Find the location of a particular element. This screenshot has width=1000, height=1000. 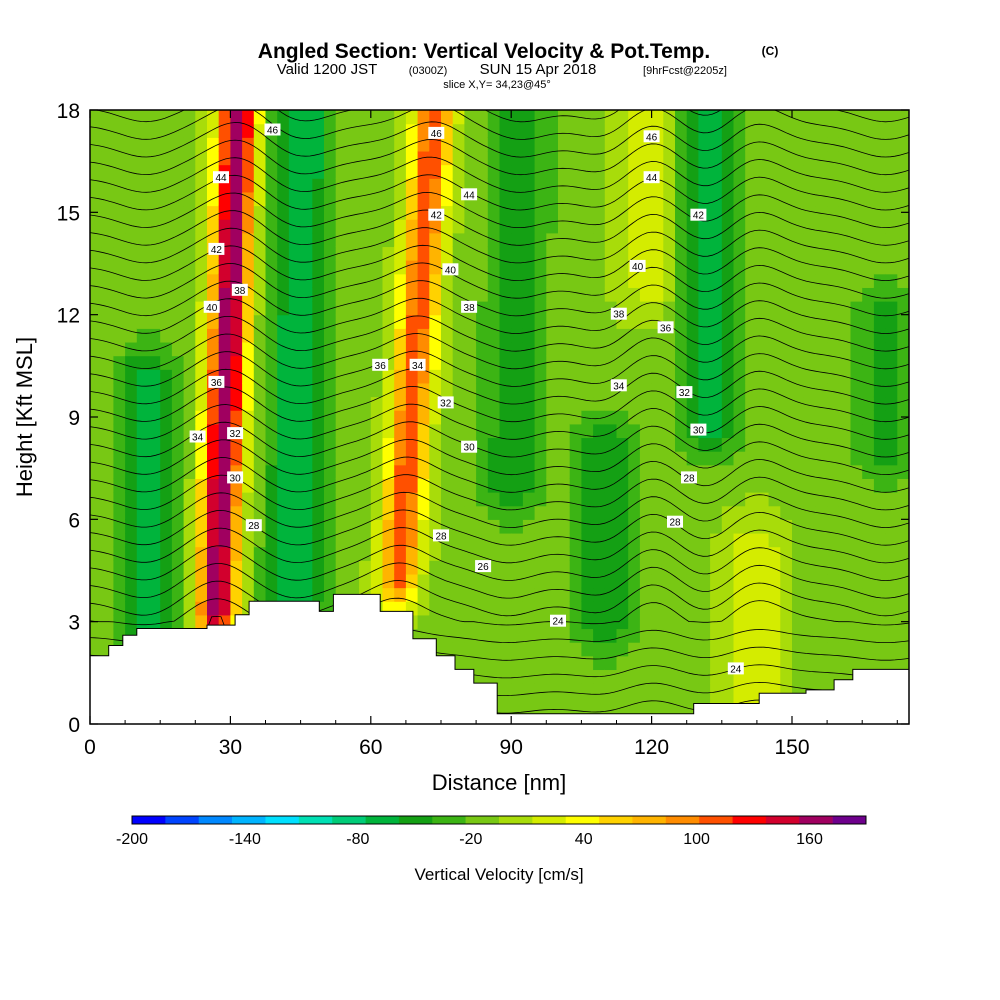

isentrope-label-box is located at coordinates (272, 129).